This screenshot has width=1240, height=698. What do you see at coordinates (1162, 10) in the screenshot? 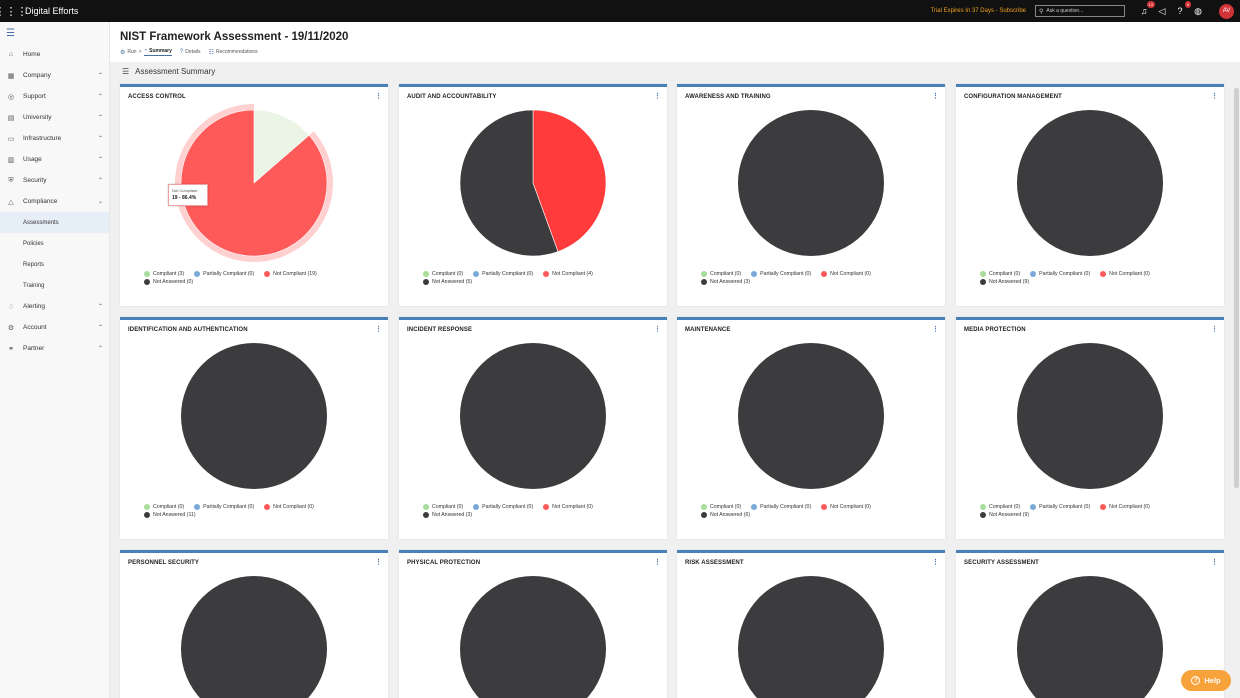
I see `megaphone-icon: ◁` at bounding box center [1162, 10].